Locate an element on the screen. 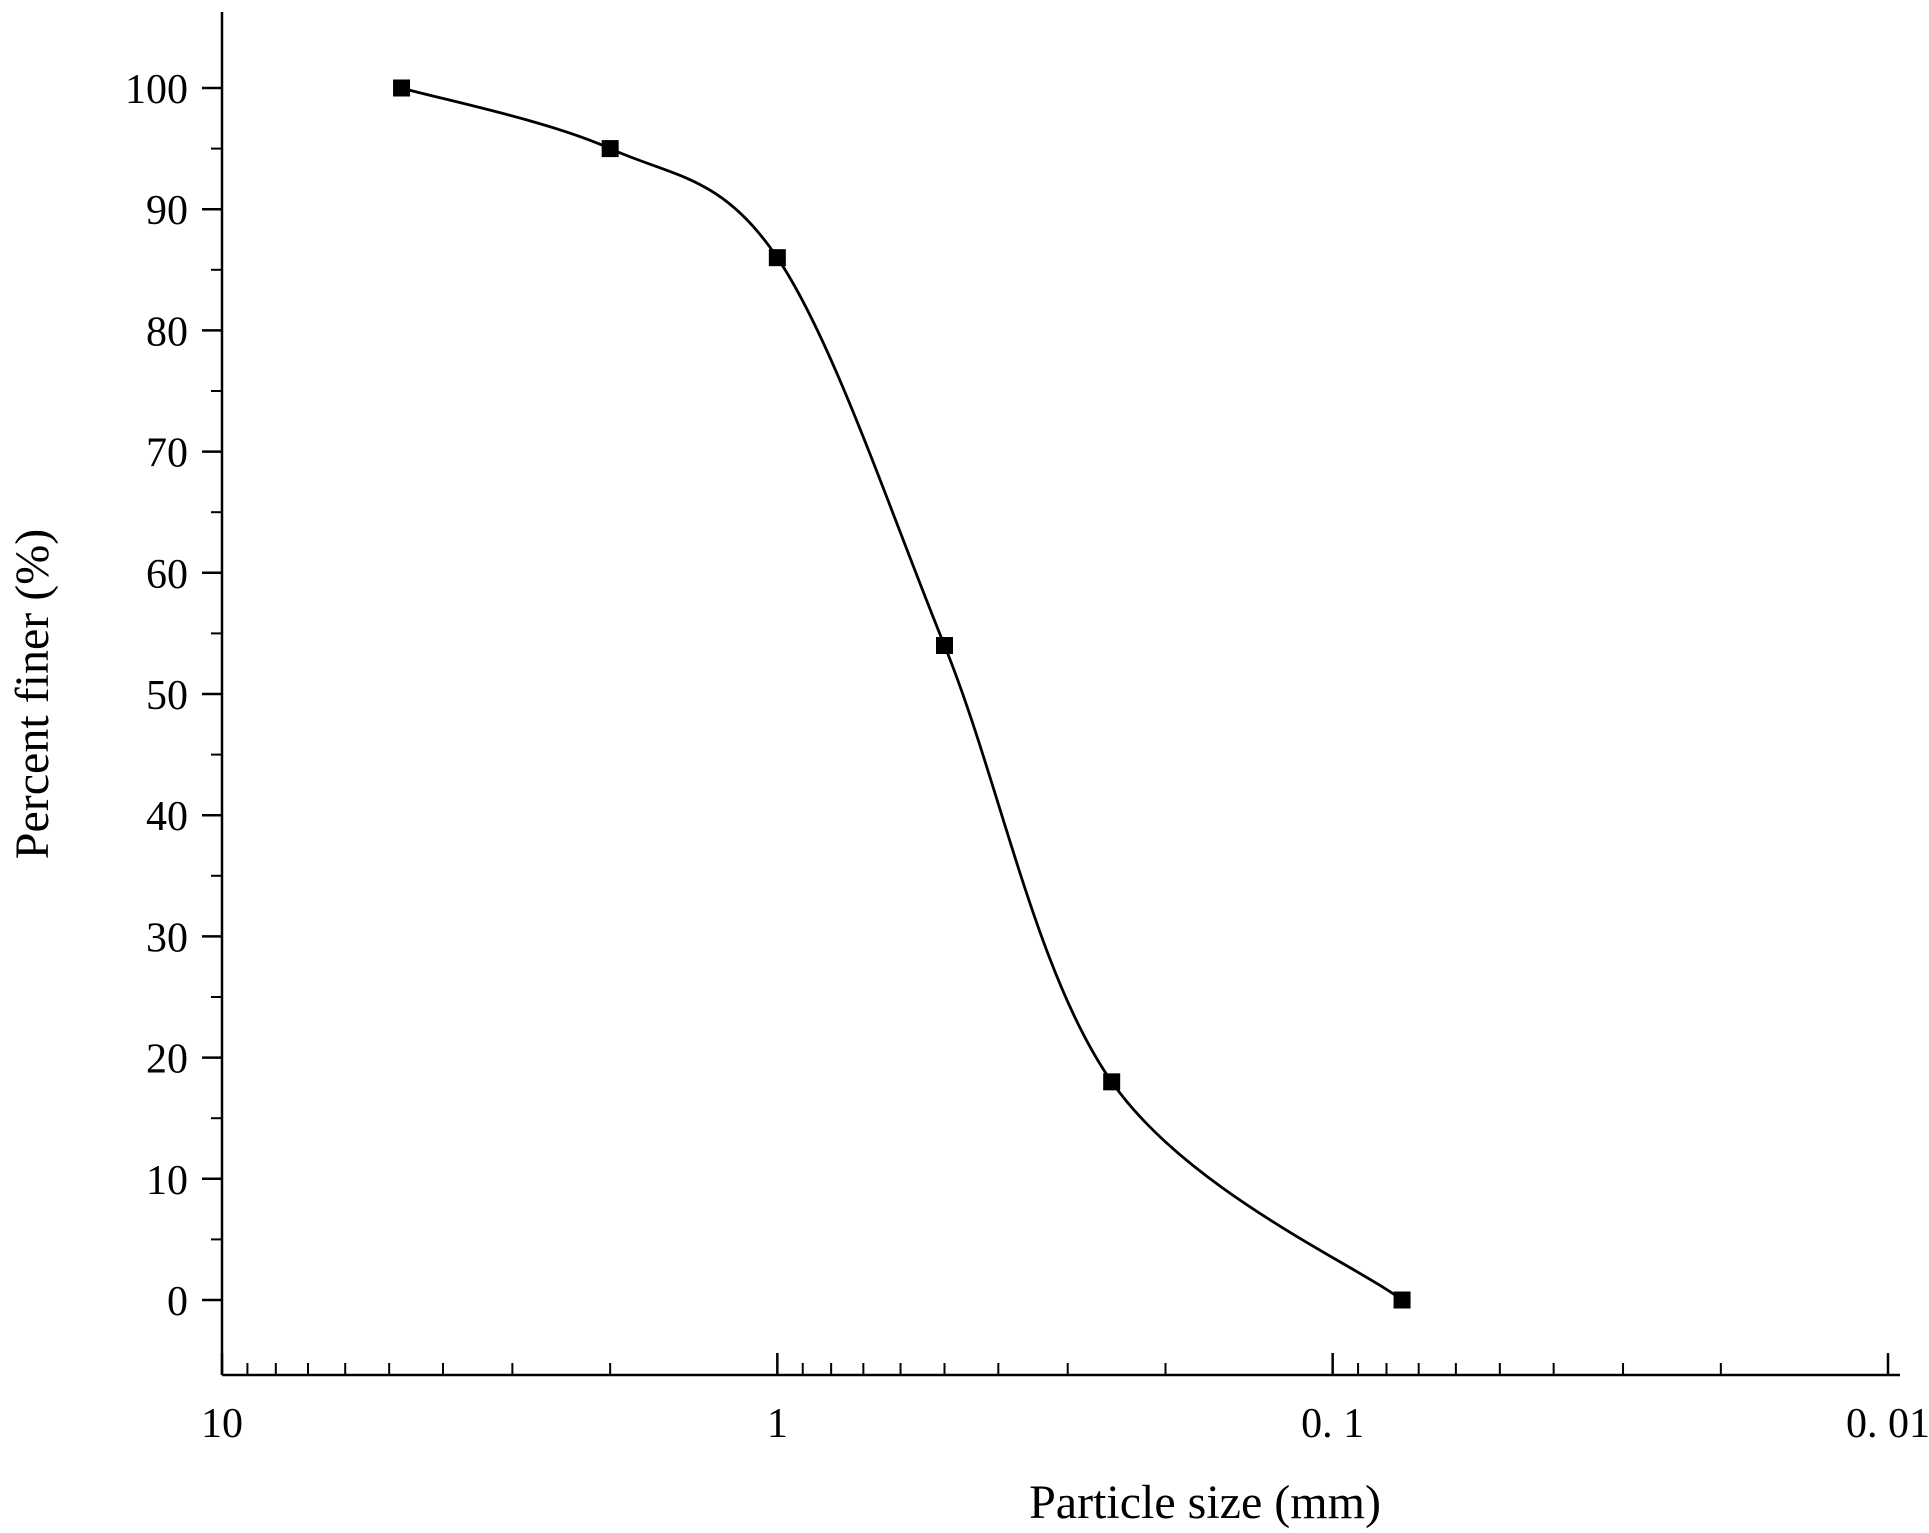 The width and height of the screenshot is (1929, 1533). y-tick-label: 100 is located at coordinates (156, 90).